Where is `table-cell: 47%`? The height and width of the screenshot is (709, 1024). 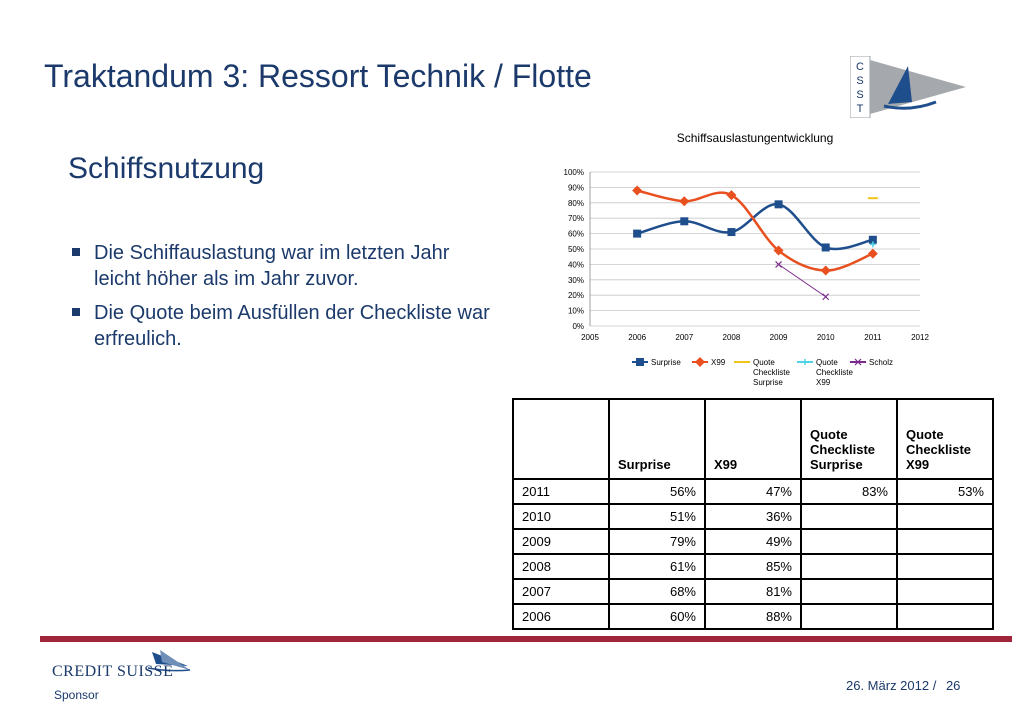 table-cell: 47% is located at coordinates (753, 491).